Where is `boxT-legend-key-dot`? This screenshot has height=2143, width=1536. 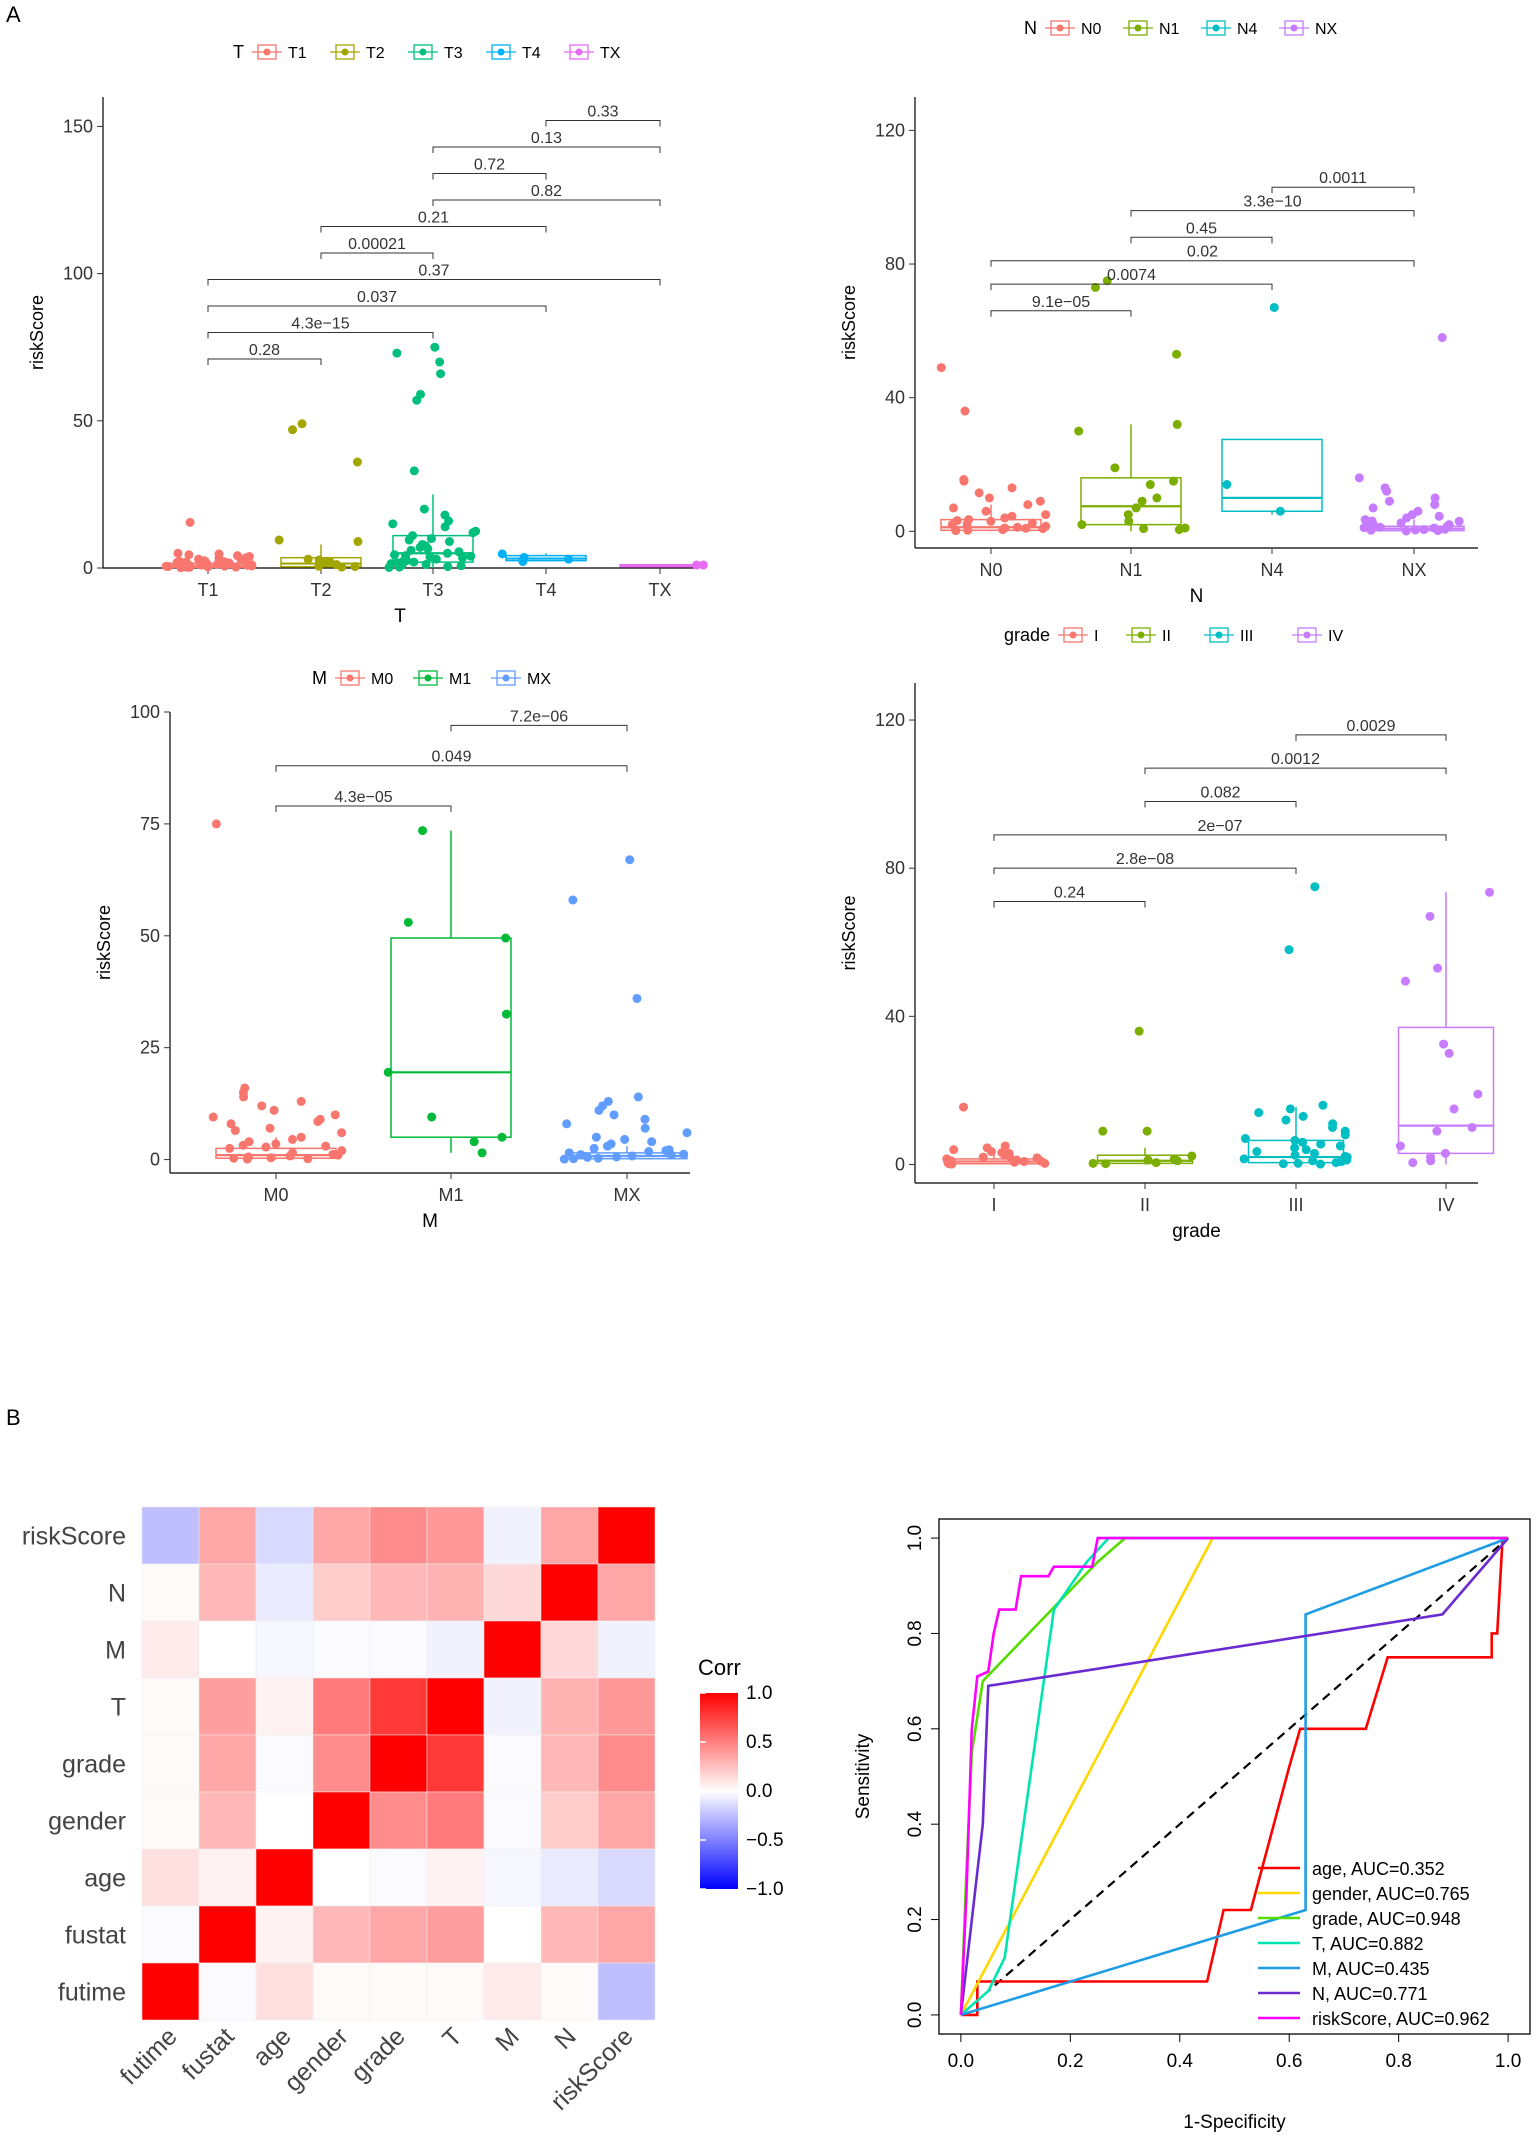
boxT-legend-key-dot is located at coordinates (501, 52).